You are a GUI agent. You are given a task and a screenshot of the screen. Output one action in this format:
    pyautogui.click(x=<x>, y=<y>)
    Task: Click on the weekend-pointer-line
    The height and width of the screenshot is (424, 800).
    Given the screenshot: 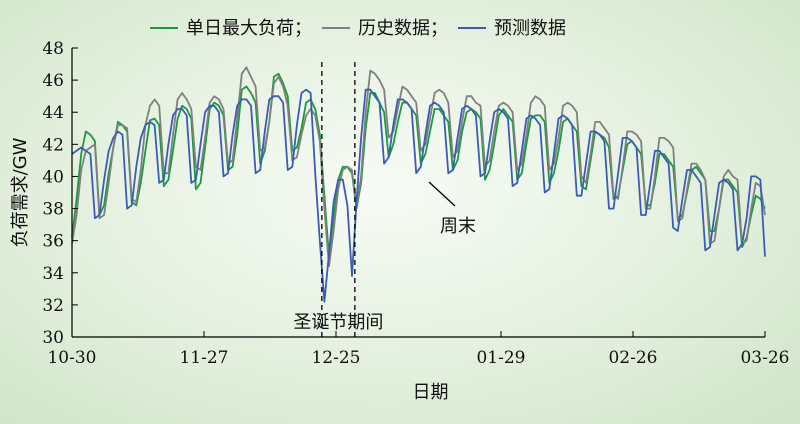 What is the action you would take?
    pyautogui.click(x=442, y=194)
    